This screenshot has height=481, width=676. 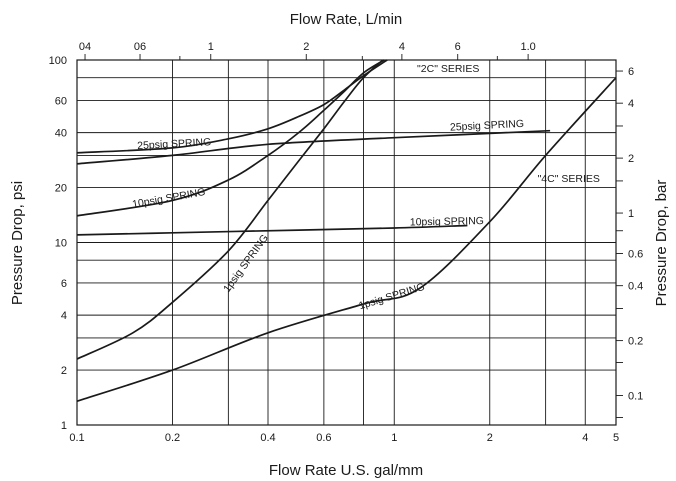 I want to click on top-tick-label: 04, so click(x=85, y=47).